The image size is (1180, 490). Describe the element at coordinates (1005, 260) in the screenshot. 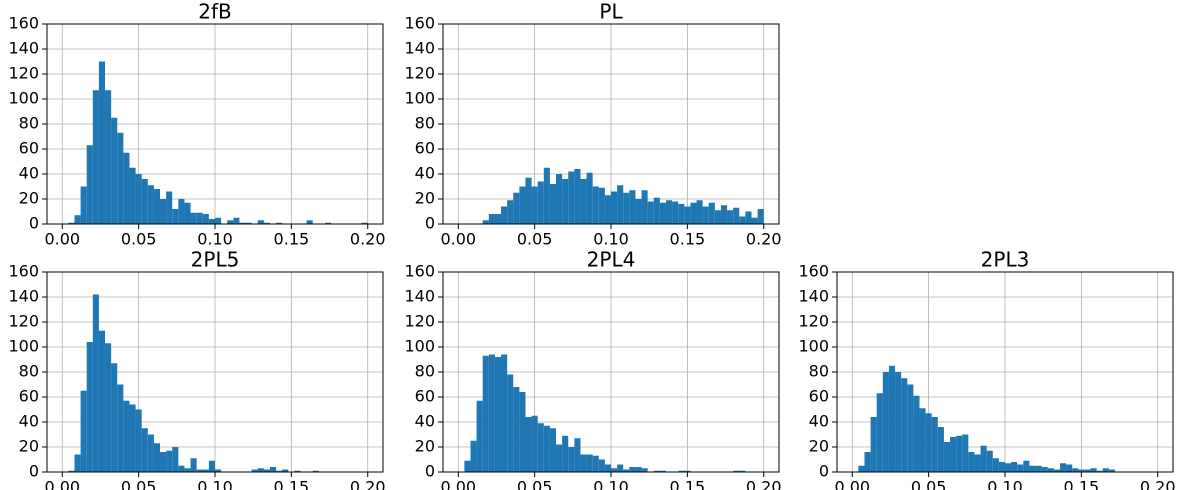

I see `chart-title: 2PL3` at that location.